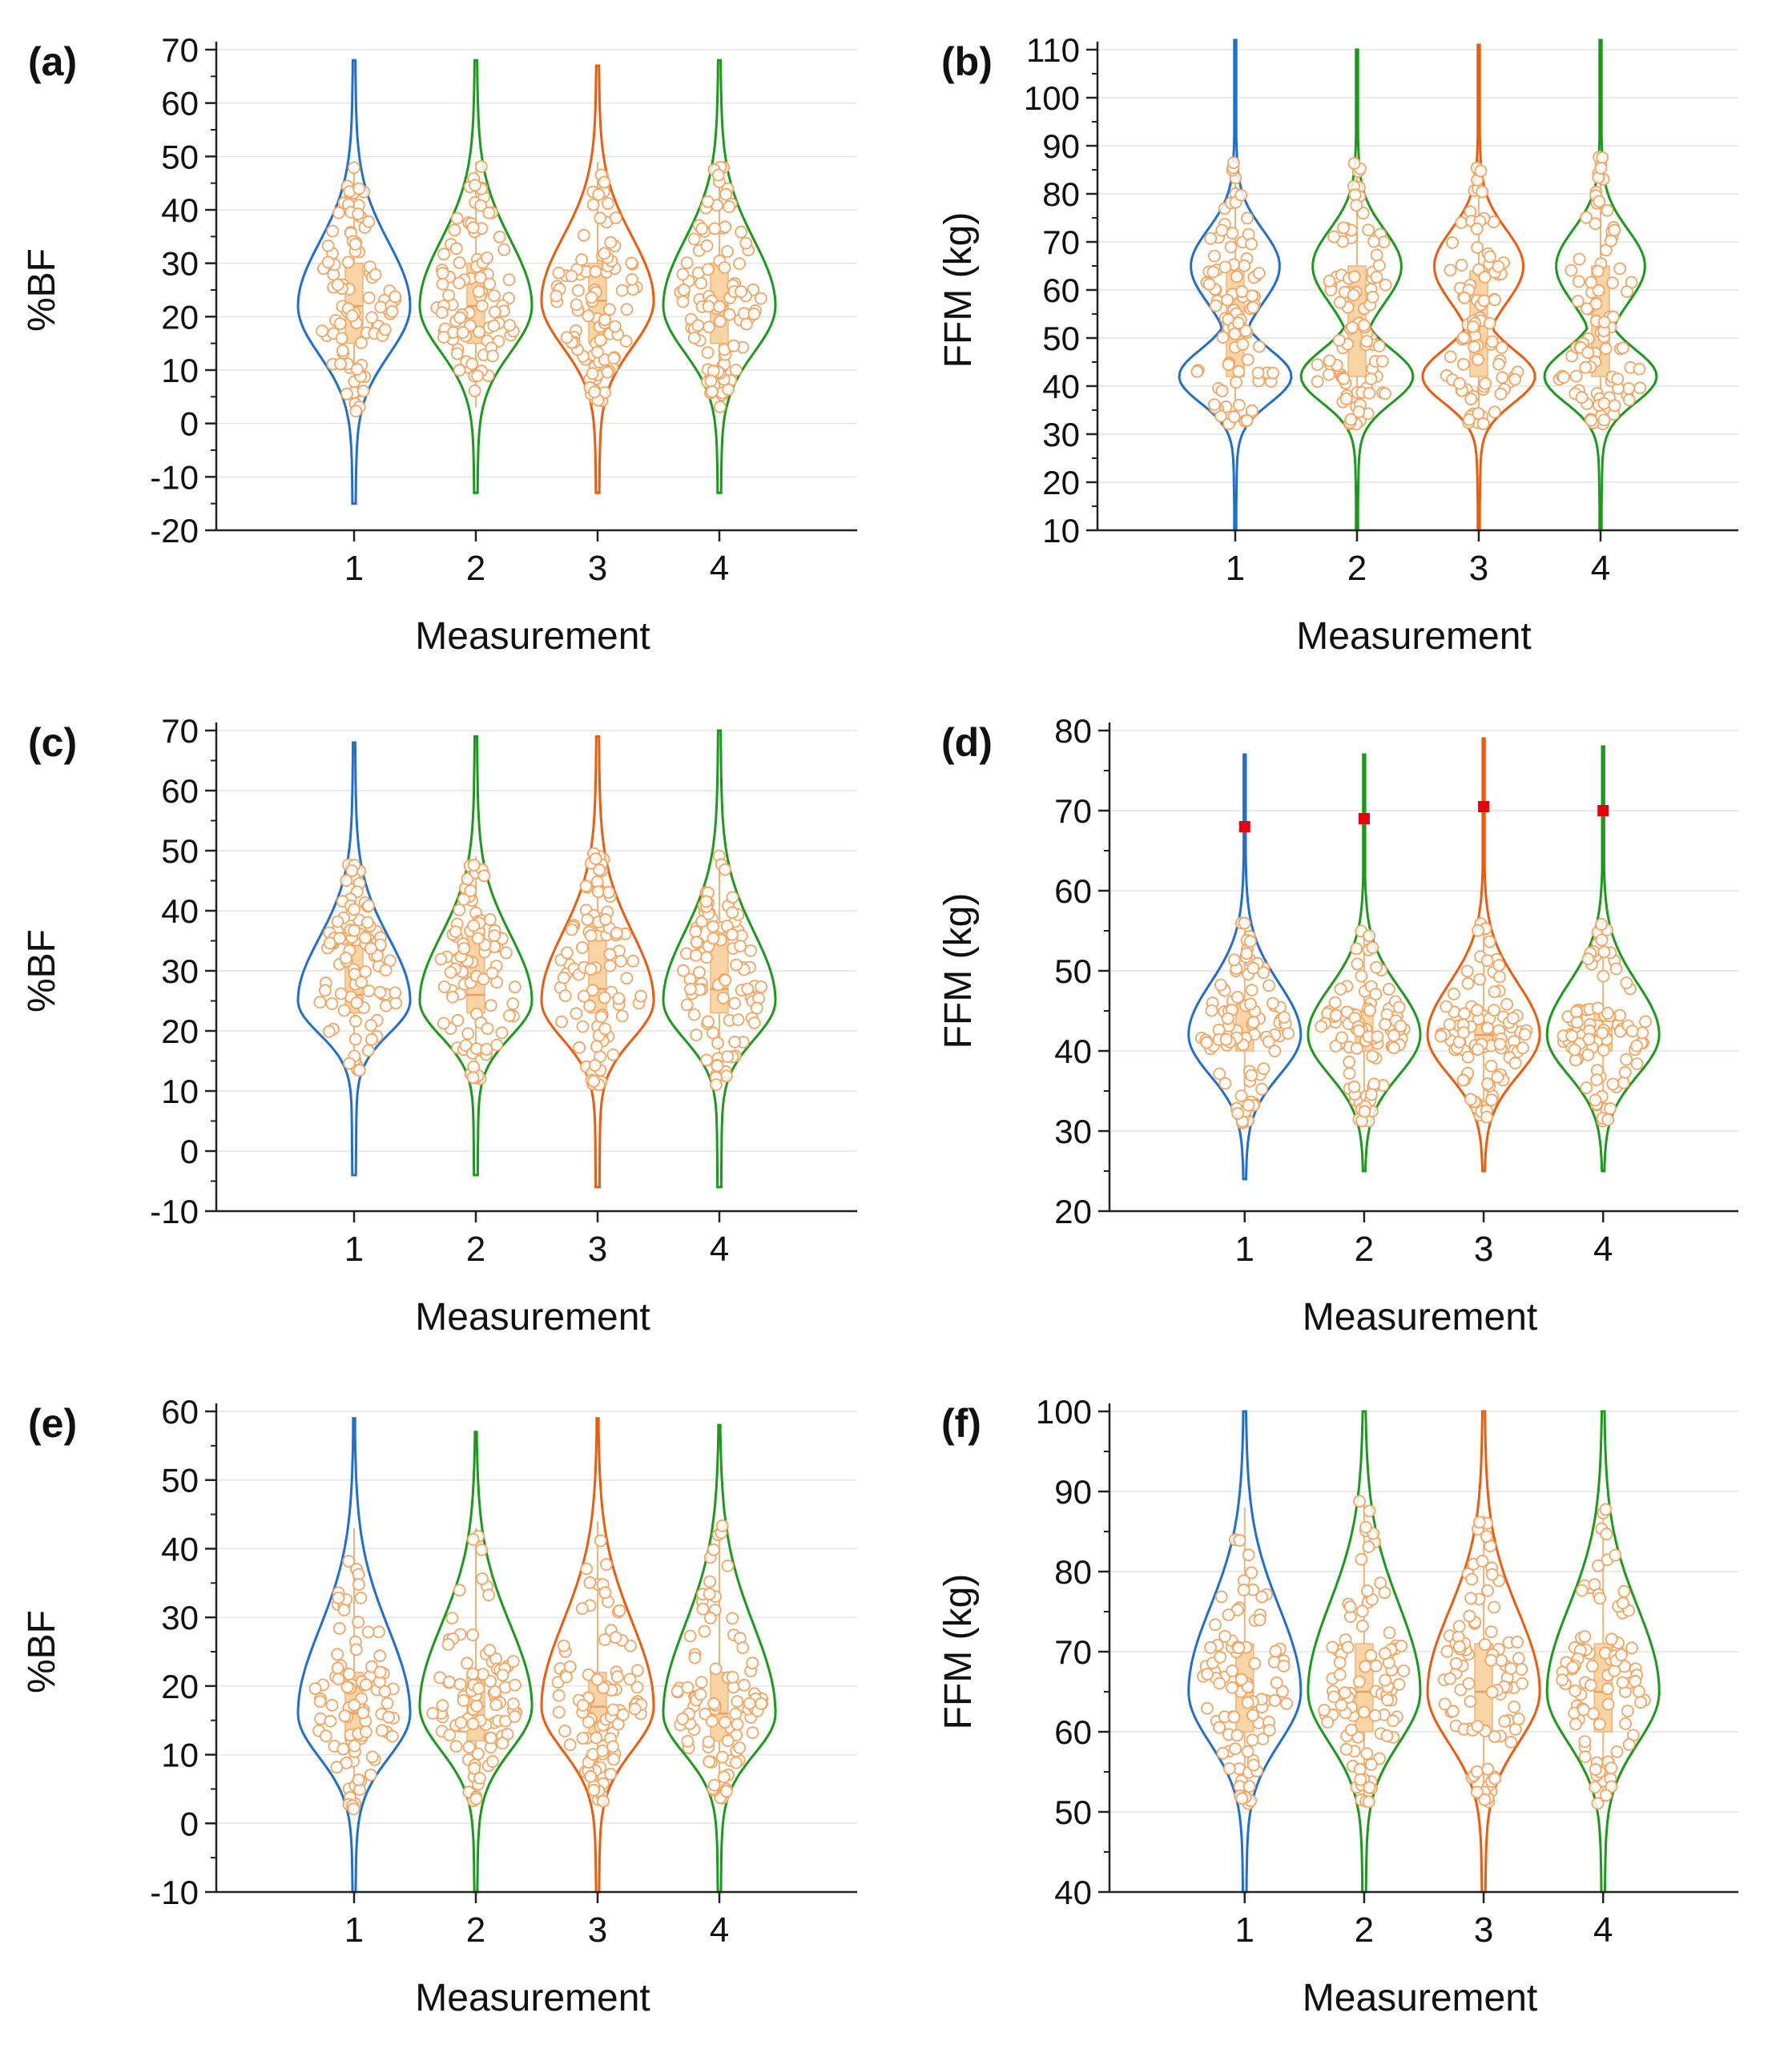 The width and height of the screenshot is (1792, 2045). I want to click on gridlines, so click(1417, 290).